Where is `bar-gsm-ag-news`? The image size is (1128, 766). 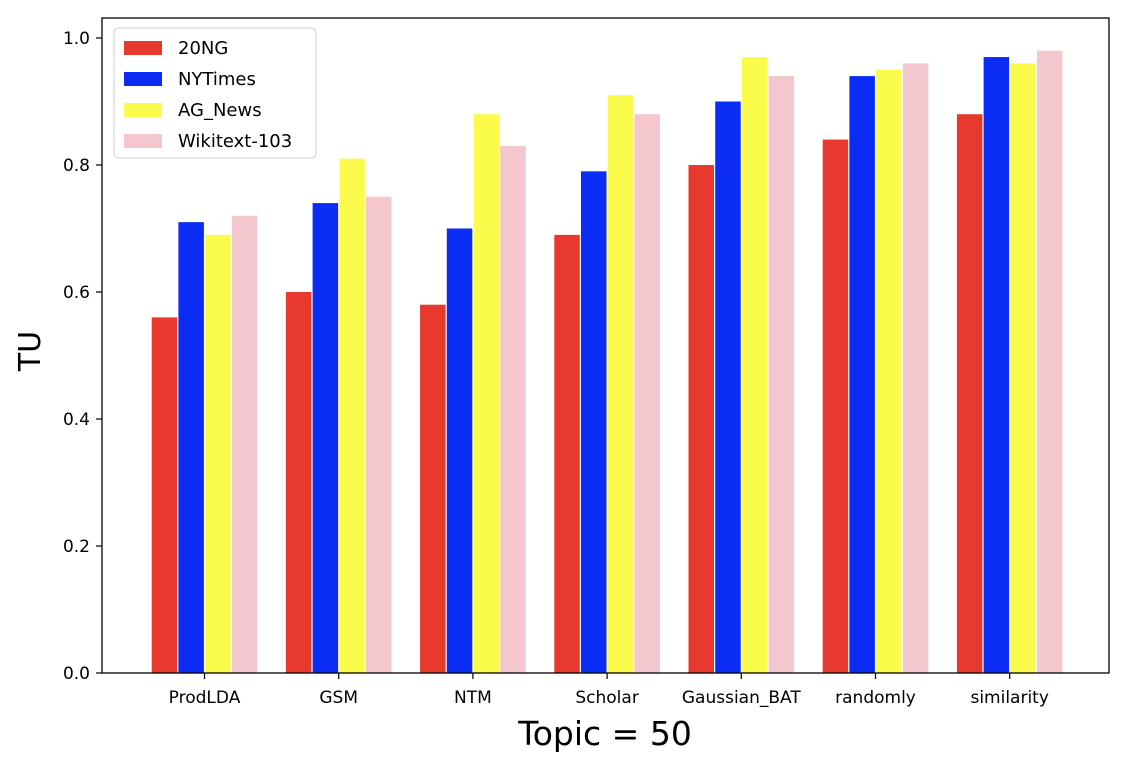 bar-gsm-ag-news is located at coordinates (352, 415).